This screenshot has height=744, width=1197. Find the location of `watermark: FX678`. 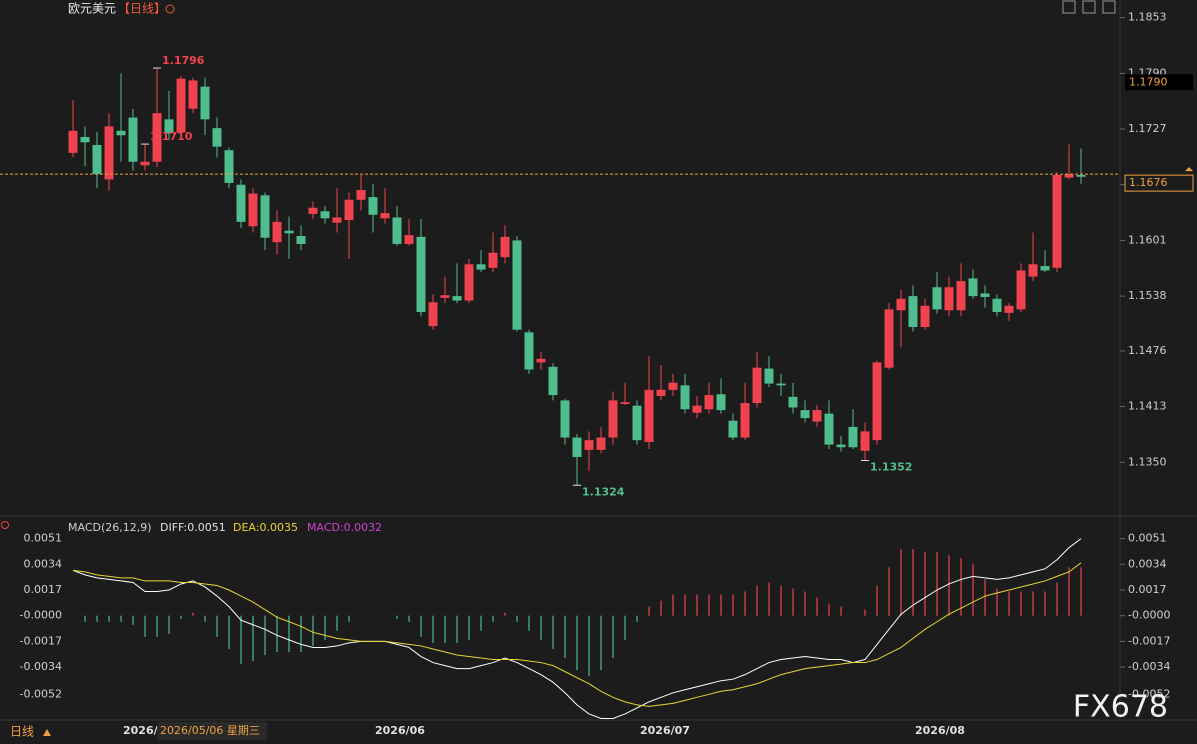

watermark: FX678 is located at coordinates (1120, 707).